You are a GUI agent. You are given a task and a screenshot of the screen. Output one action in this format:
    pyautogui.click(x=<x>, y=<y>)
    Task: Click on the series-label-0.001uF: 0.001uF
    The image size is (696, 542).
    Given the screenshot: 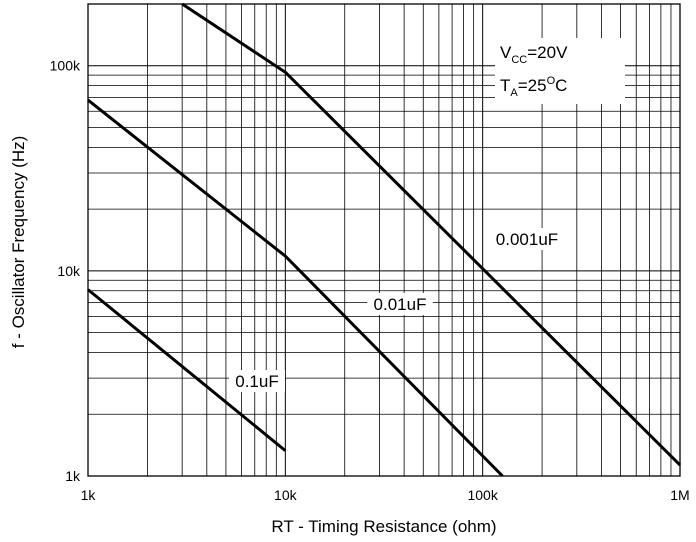 What is the action you would take?
    pyautogui.click(x=527, y=239)
    